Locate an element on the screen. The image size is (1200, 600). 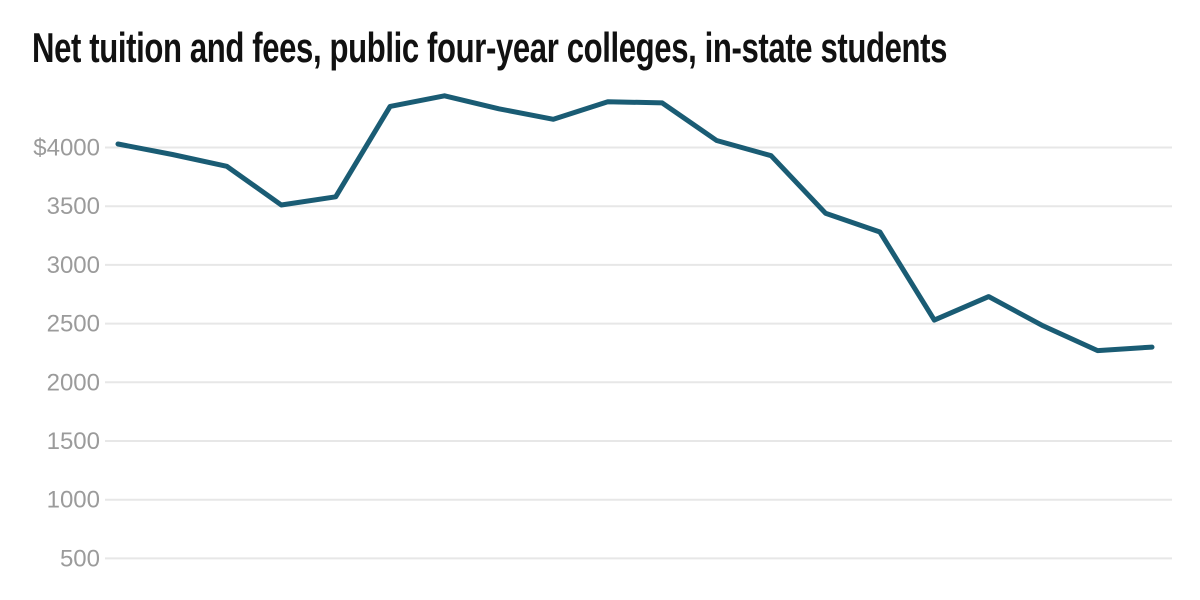
y-axis-tick-label: 2500 is located at coordinates (73, 324).